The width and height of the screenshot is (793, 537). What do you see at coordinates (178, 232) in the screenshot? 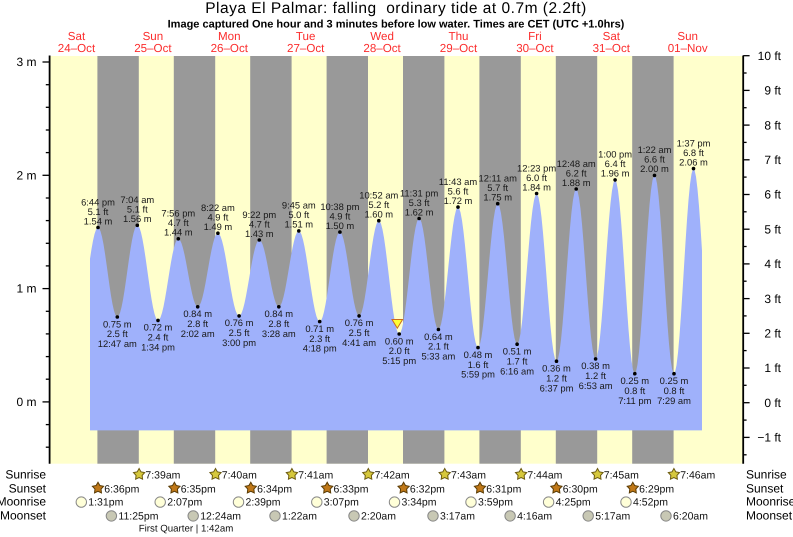
I see `svg-text: 1.44 m` at bounding box center [178, 232].